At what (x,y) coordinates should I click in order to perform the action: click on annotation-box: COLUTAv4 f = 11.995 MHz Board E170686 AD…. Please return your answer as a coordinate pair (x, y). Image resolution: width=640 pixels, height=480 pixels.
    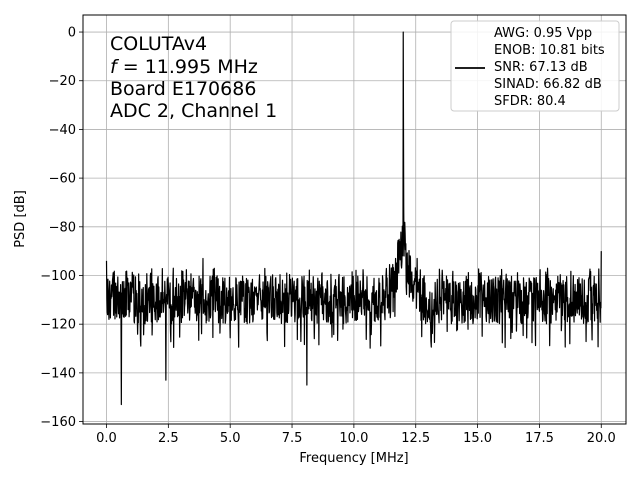
    Looking at the image, I should click on (193, 77).